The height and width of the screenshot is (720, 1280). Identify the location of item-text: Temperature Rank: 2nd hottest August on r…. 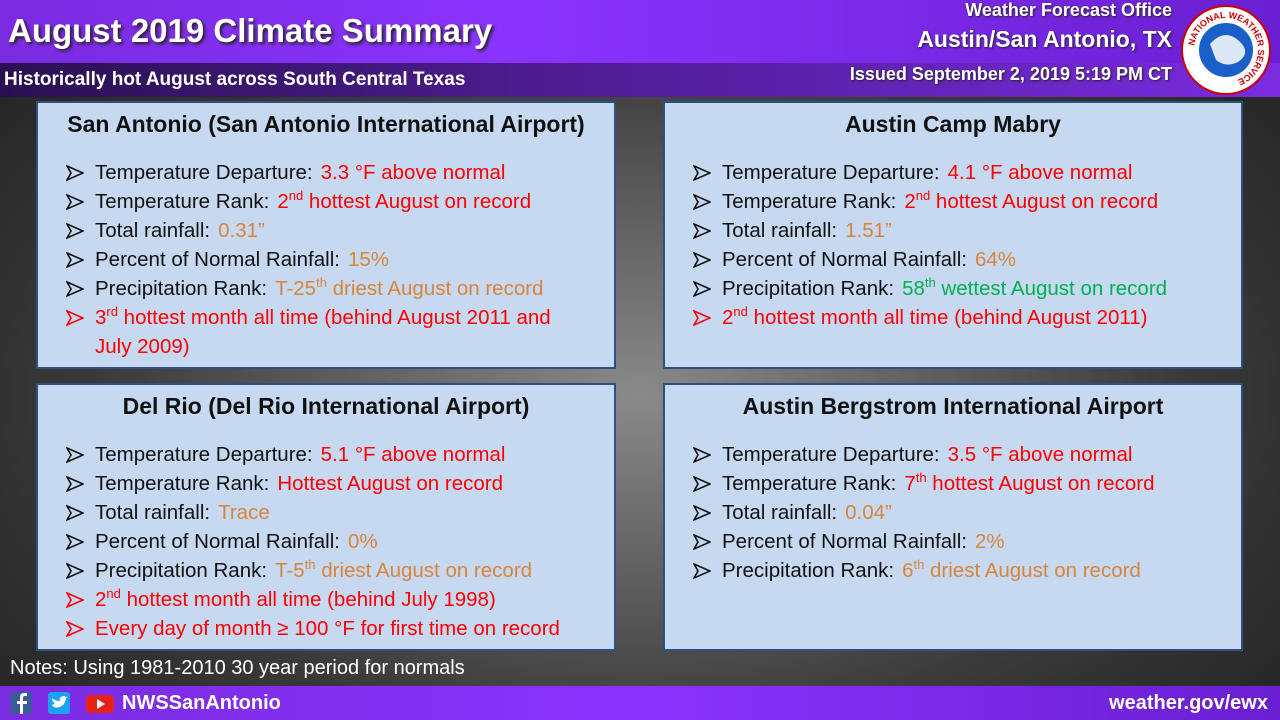
(963, 201).